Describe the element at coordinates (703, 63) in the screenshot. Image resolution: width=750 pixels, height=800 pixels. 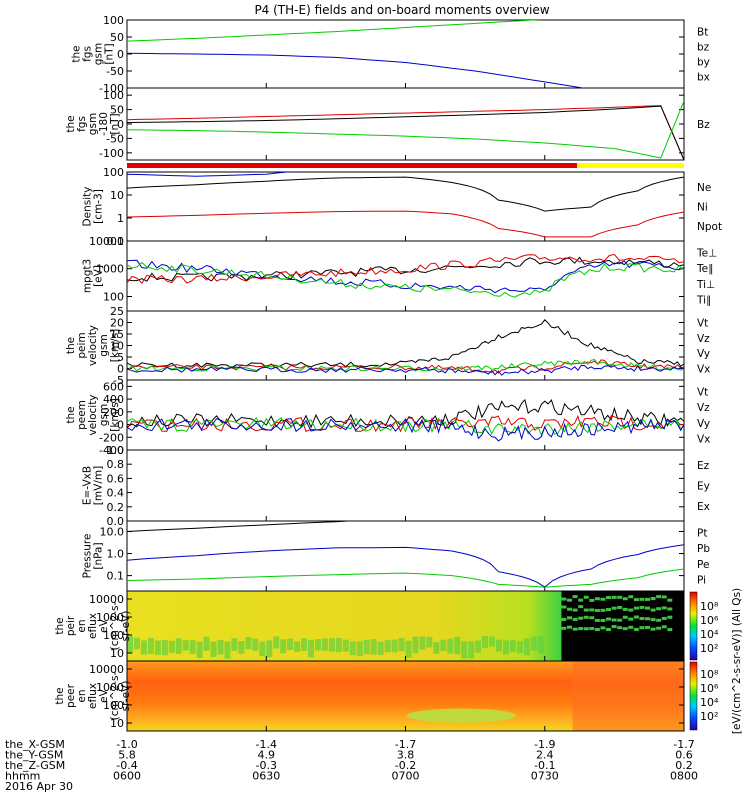
I see `legend-entry: by` at that location.